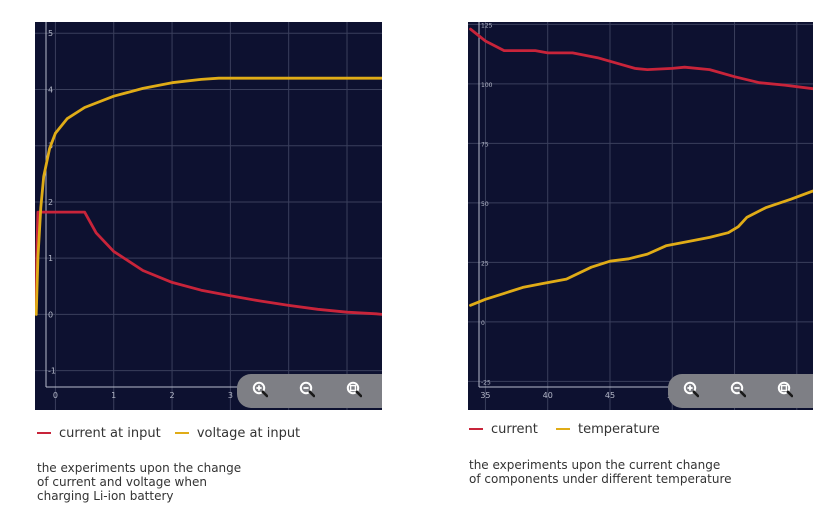 Image resolution: width=839 pixels, height=525 pixels. Describe the element at coordinates (619, 429) in the screenshot. I see `legend-label: temperature` at that location.